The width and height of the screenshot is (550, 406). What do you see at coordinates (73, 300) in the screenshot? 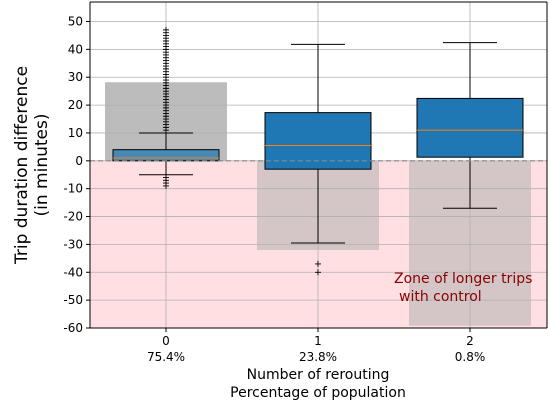
I see `y-tick-label: -50` at bounding box center [73, 300].